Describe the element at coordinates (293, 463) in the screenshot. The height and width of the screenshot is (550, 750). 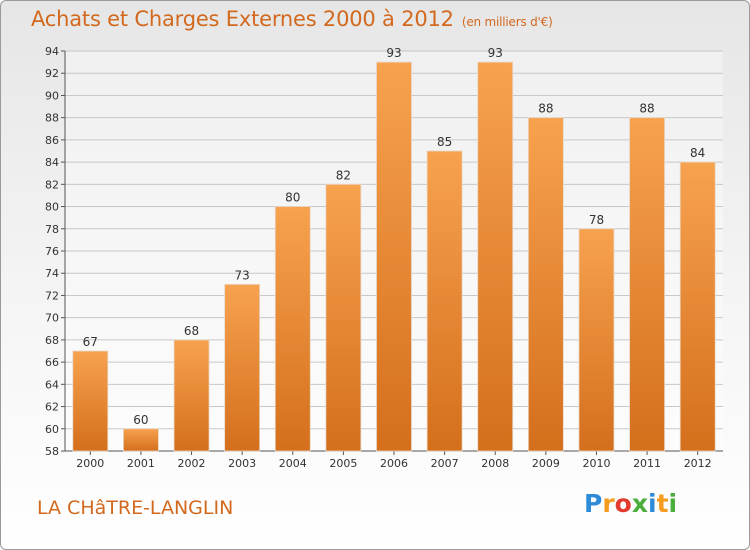
I see `x-tick-label: 2004` at that location.